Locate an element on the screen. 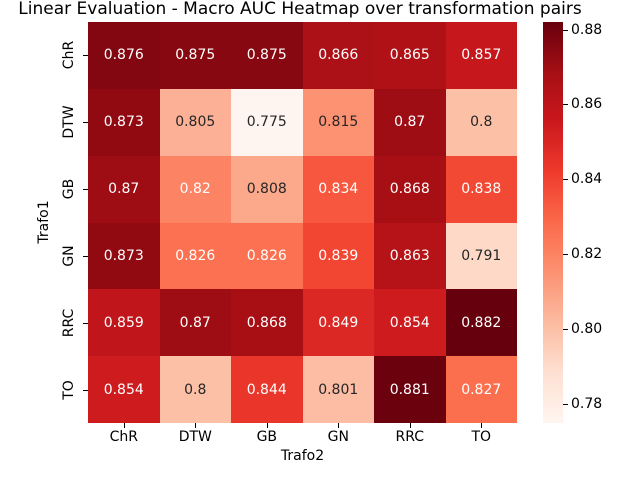 This screenshot has width=640, height=501. x-tick-label-GN: GN is located at coordinates (338, 437).